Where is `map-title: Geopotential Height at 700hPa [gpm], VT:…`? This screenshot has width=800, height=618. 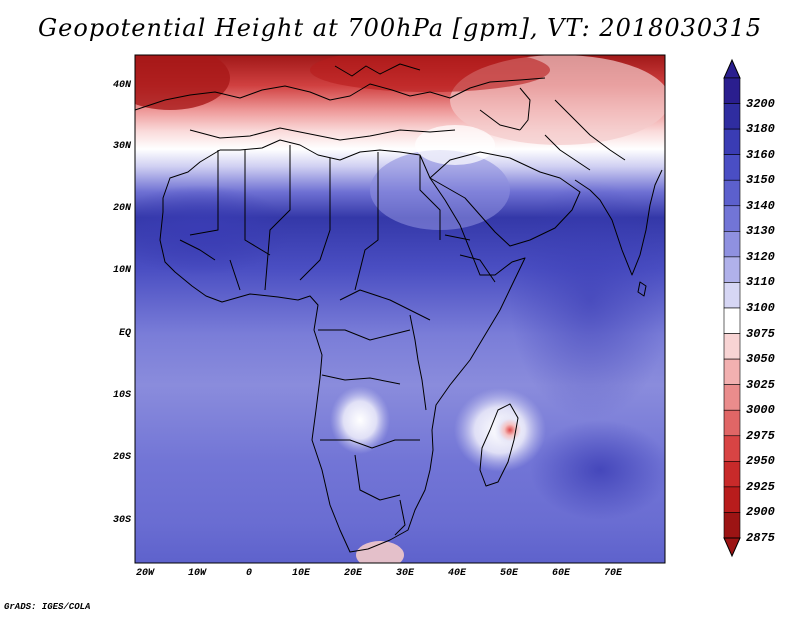
map-title: Geopotential Height at 700hPa [gpm], VT:… is located at coordinates (400, 28).